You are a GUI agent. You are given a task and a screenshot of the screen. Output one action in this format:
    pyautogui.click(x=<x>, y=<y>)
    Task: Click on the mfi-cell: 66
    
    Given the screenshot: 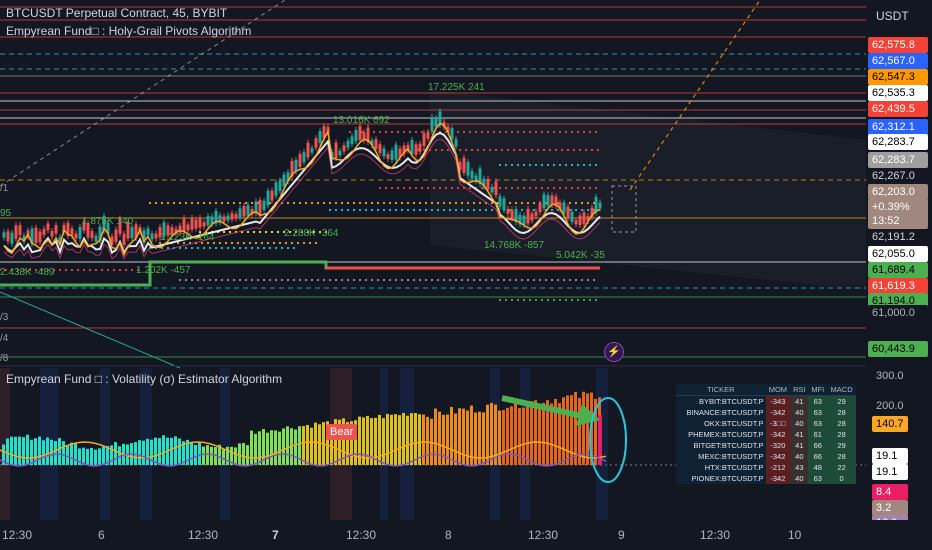 What is the action you would take?
    pyautogui.click(x=818, y=445)
    